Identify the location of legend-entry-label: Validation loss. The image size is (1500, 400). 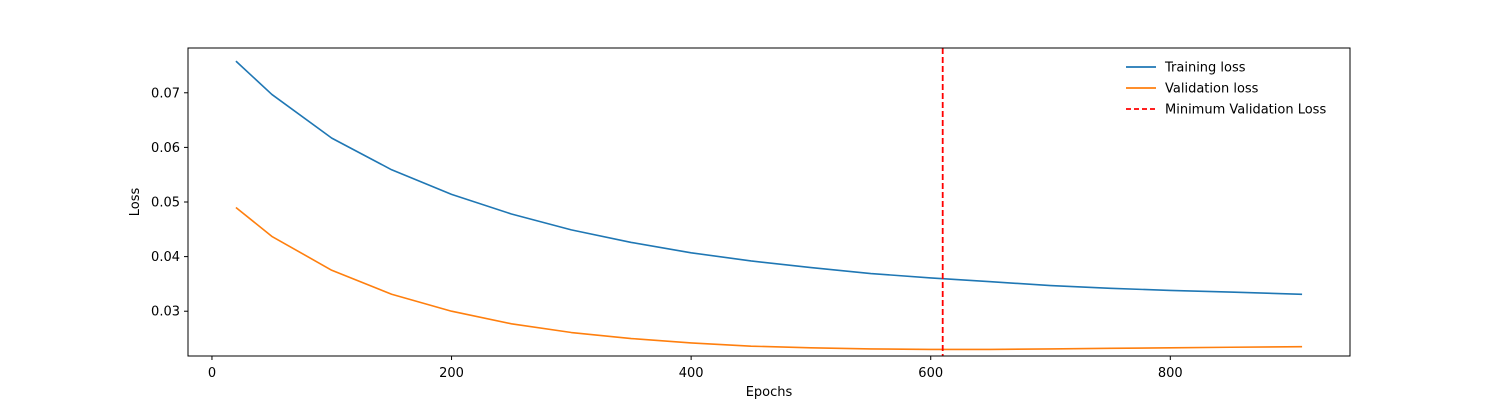
(1212, 89).